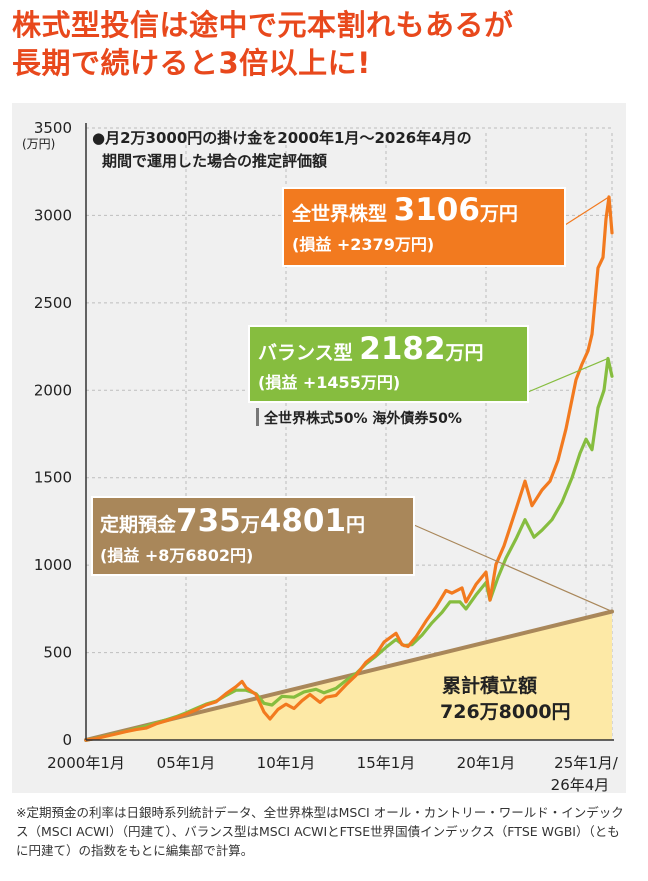  I want to click on y-tick-label: 2500, so click(53, 303).